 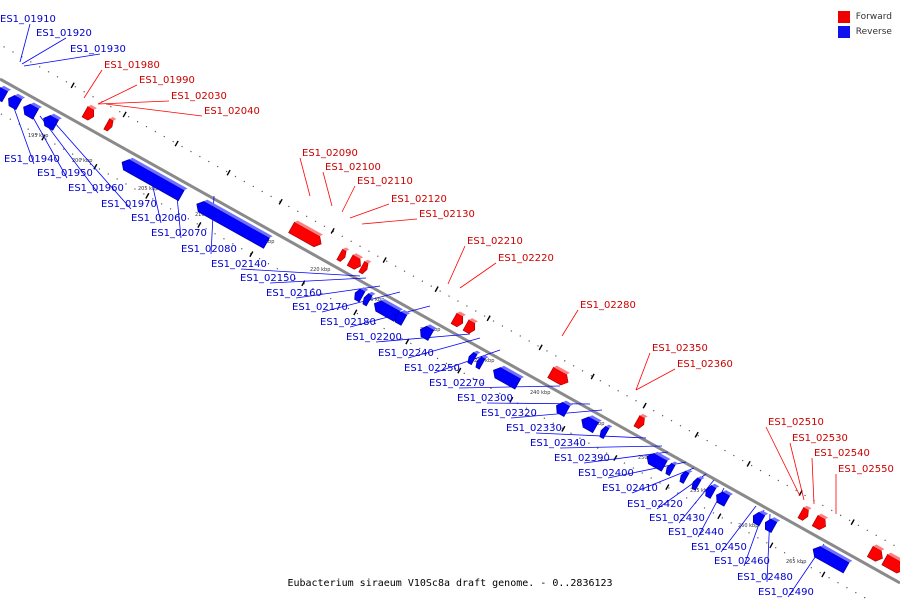 What do you see at coordinates (64, 33) in the screenshot?
I see `reverse-gene-label: ES1_01920` at bounding box center [64, 33].